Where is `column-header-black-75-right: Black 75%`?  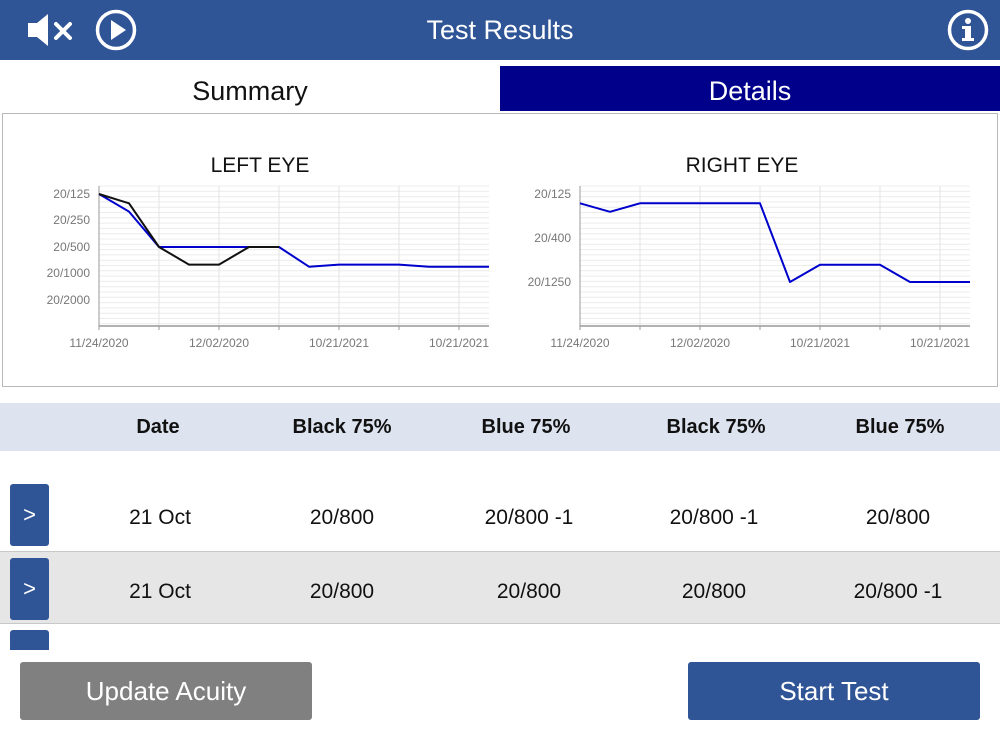
column-header-black-75-right: Black 75% is located at coordinates (716, 427).